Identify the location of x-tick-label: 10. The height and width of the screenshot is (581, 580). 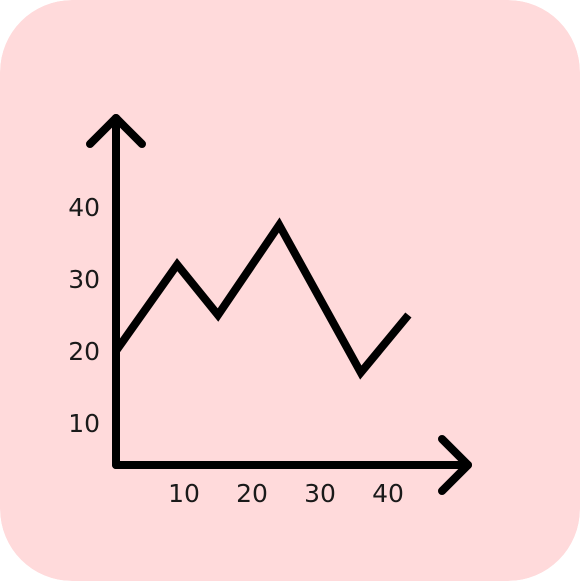
(184, 493).